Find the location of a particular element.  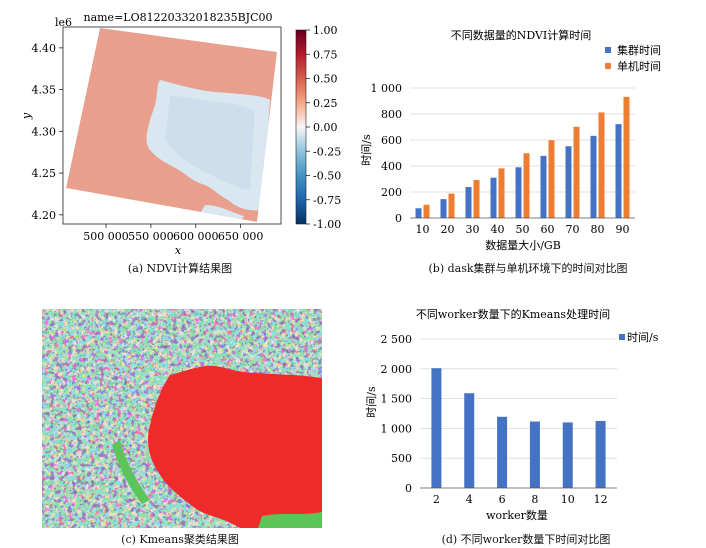

chart-b-bars is located at coordinates (522, 157).